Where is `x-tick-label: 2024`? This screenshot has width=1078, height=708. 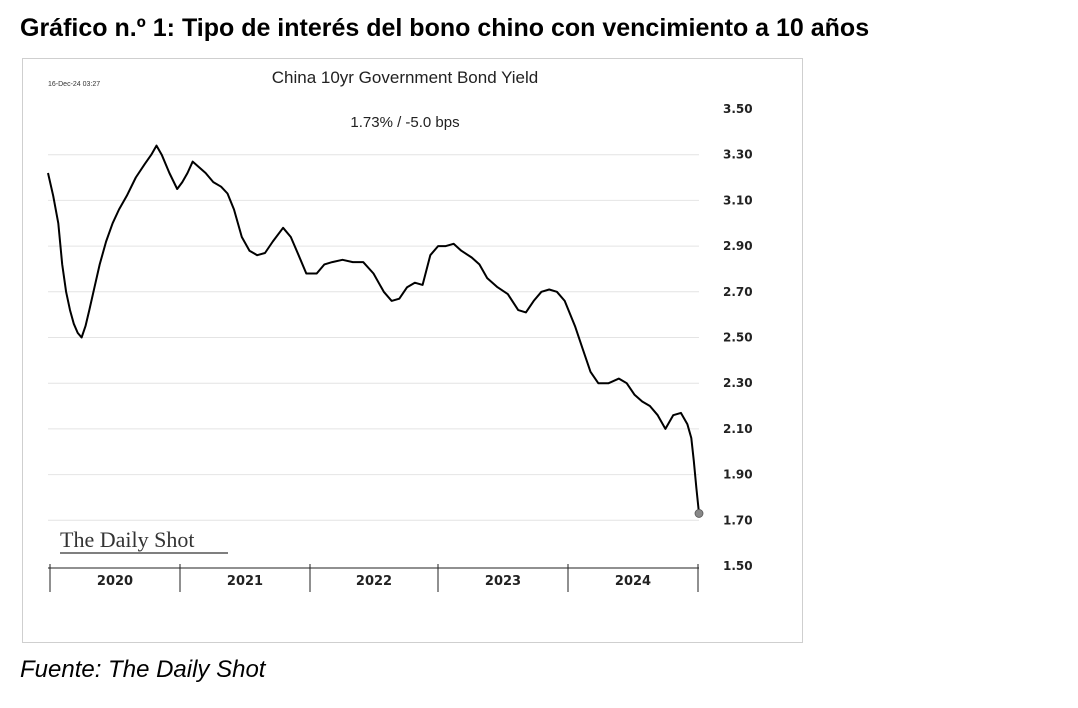
x-tick-label: 2024 is located at coordinates (633, 581).